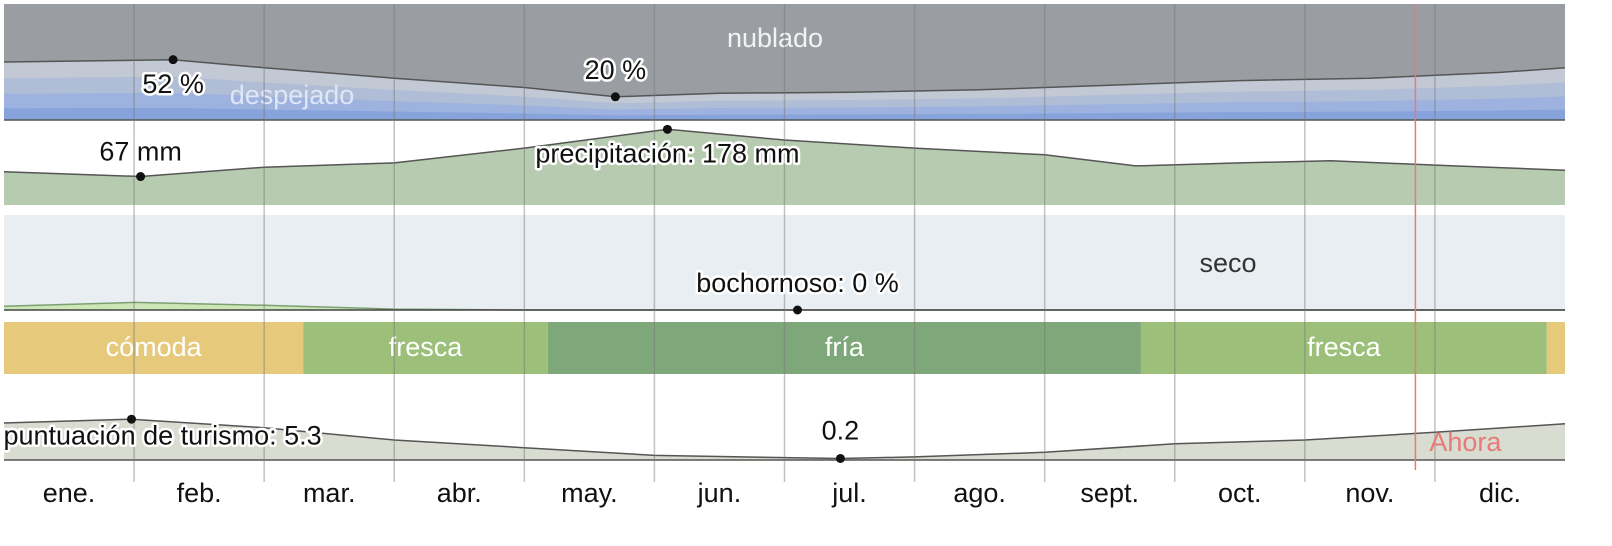  What do you see at coordinates (173, 84) in the screenshot?
I see `annotation-label: 52 %` at bounding box center [173, 84].